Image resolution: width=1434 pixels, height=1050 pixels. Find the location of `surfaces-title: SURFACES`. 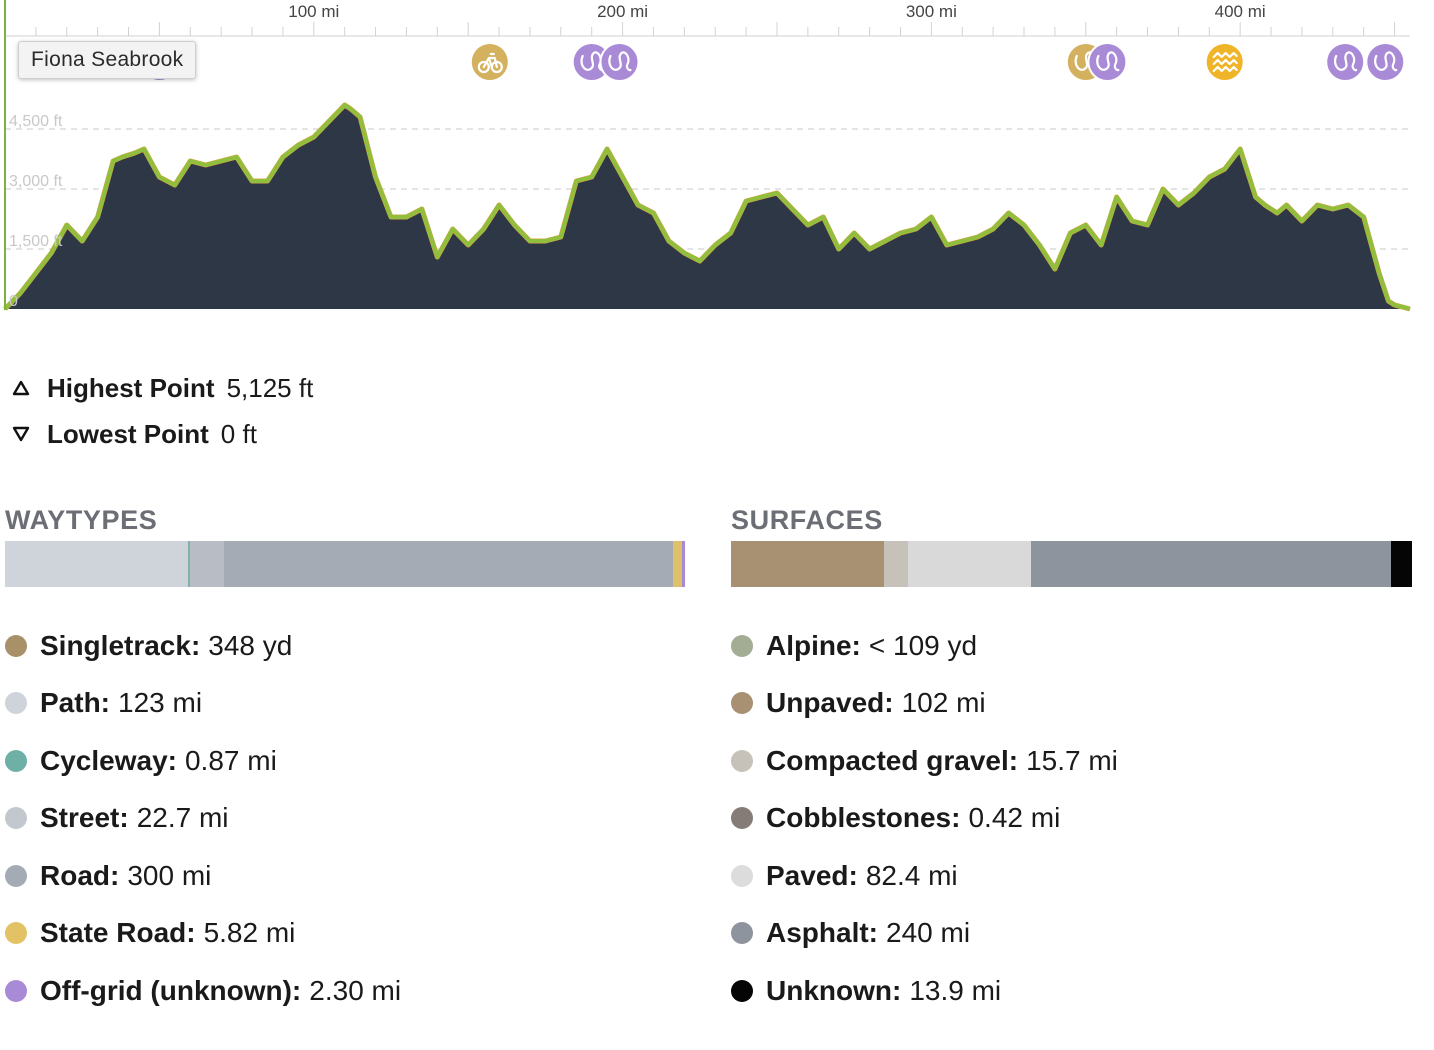

surfaces-title: SURFACES is located at coordinates (807, 520).